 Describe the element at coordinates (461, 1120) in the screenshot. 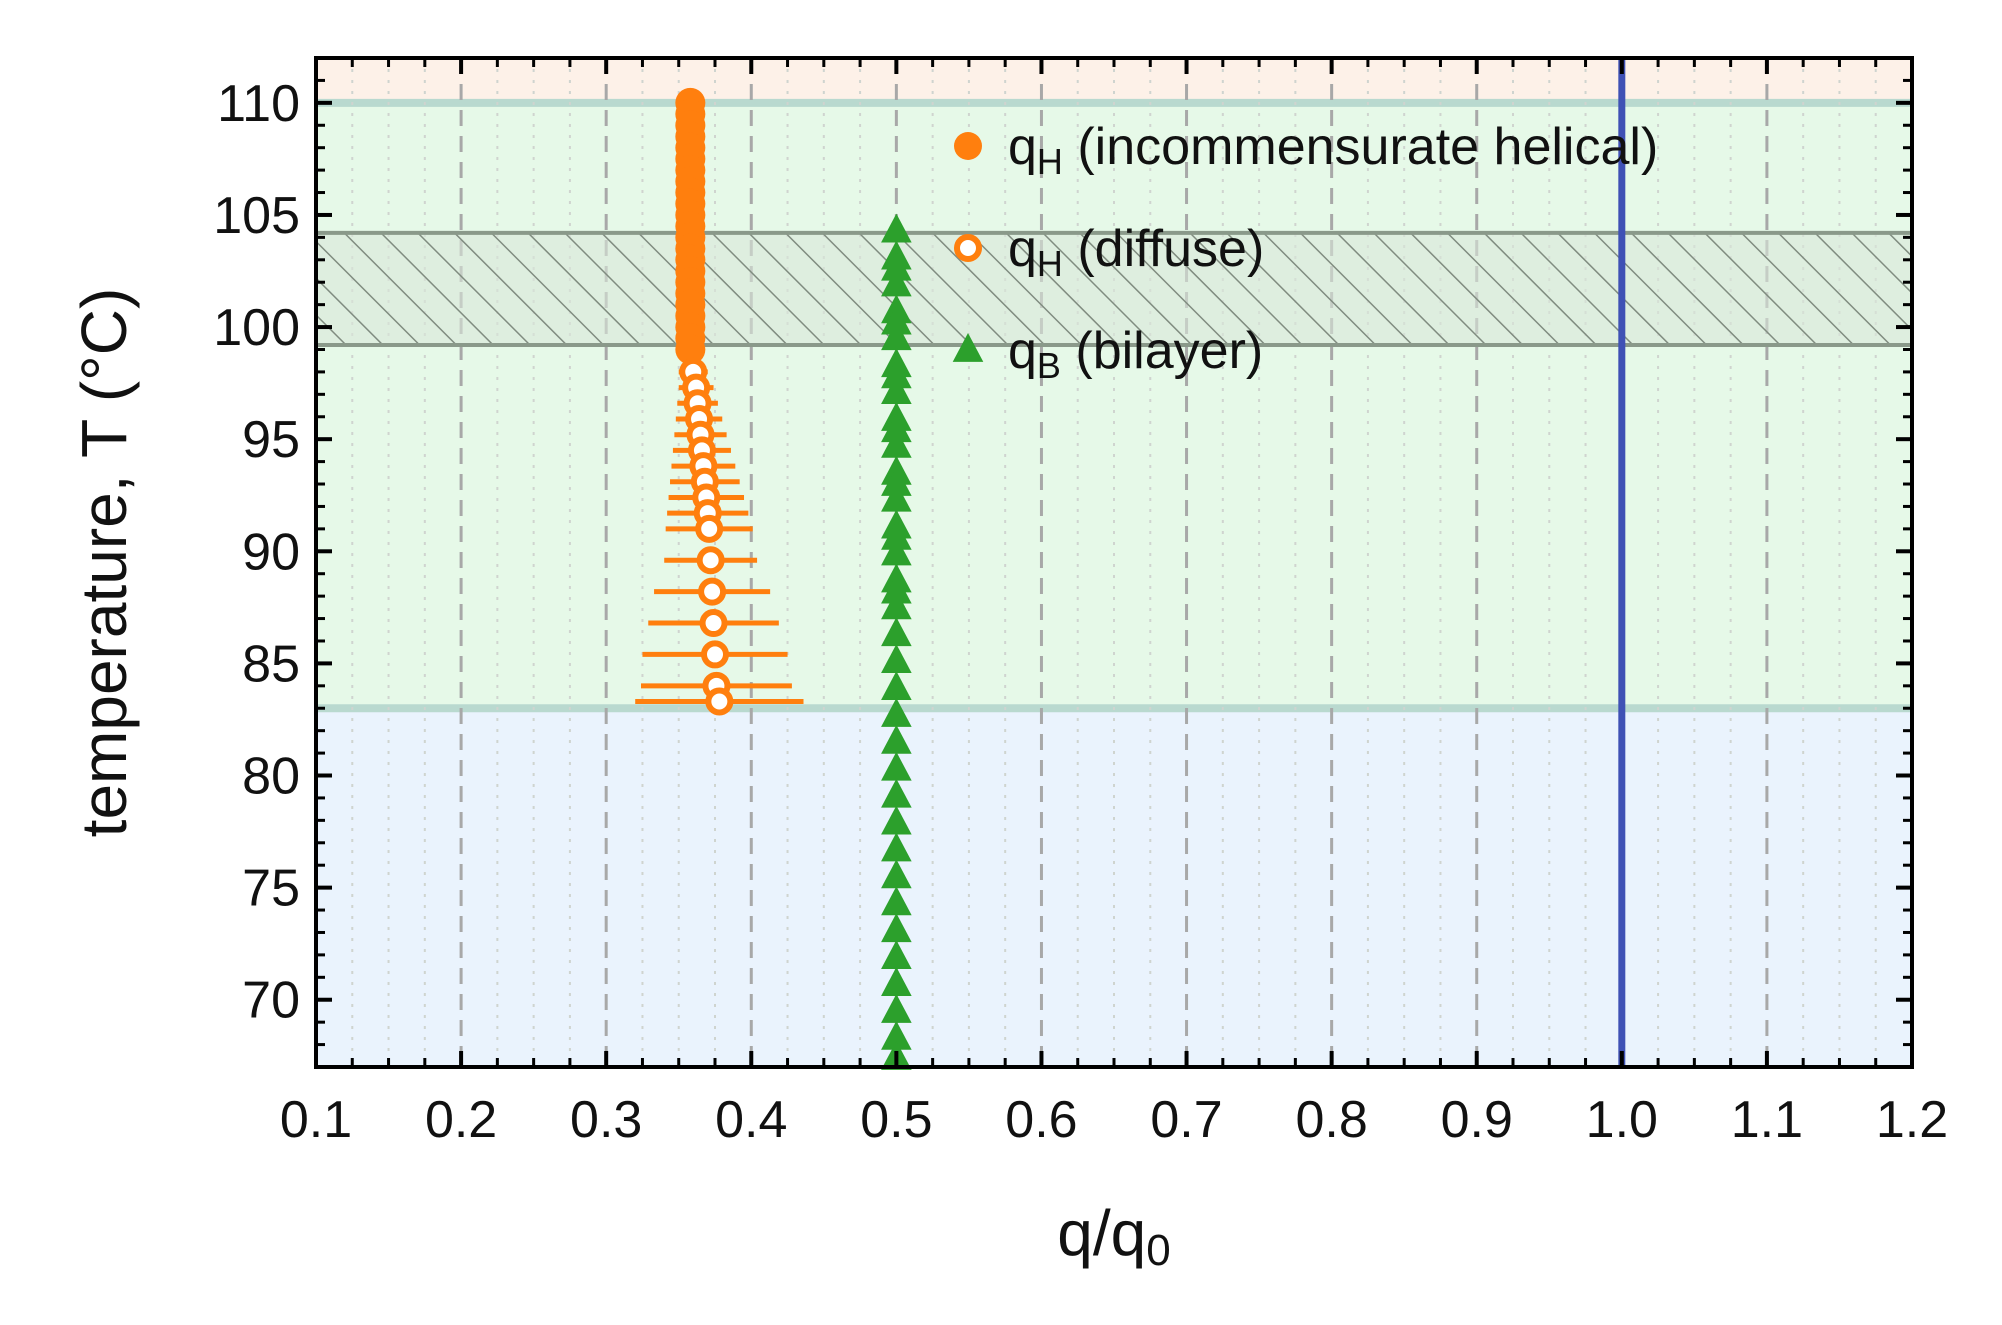

I see `x-tick-label: 0.2` at that location.